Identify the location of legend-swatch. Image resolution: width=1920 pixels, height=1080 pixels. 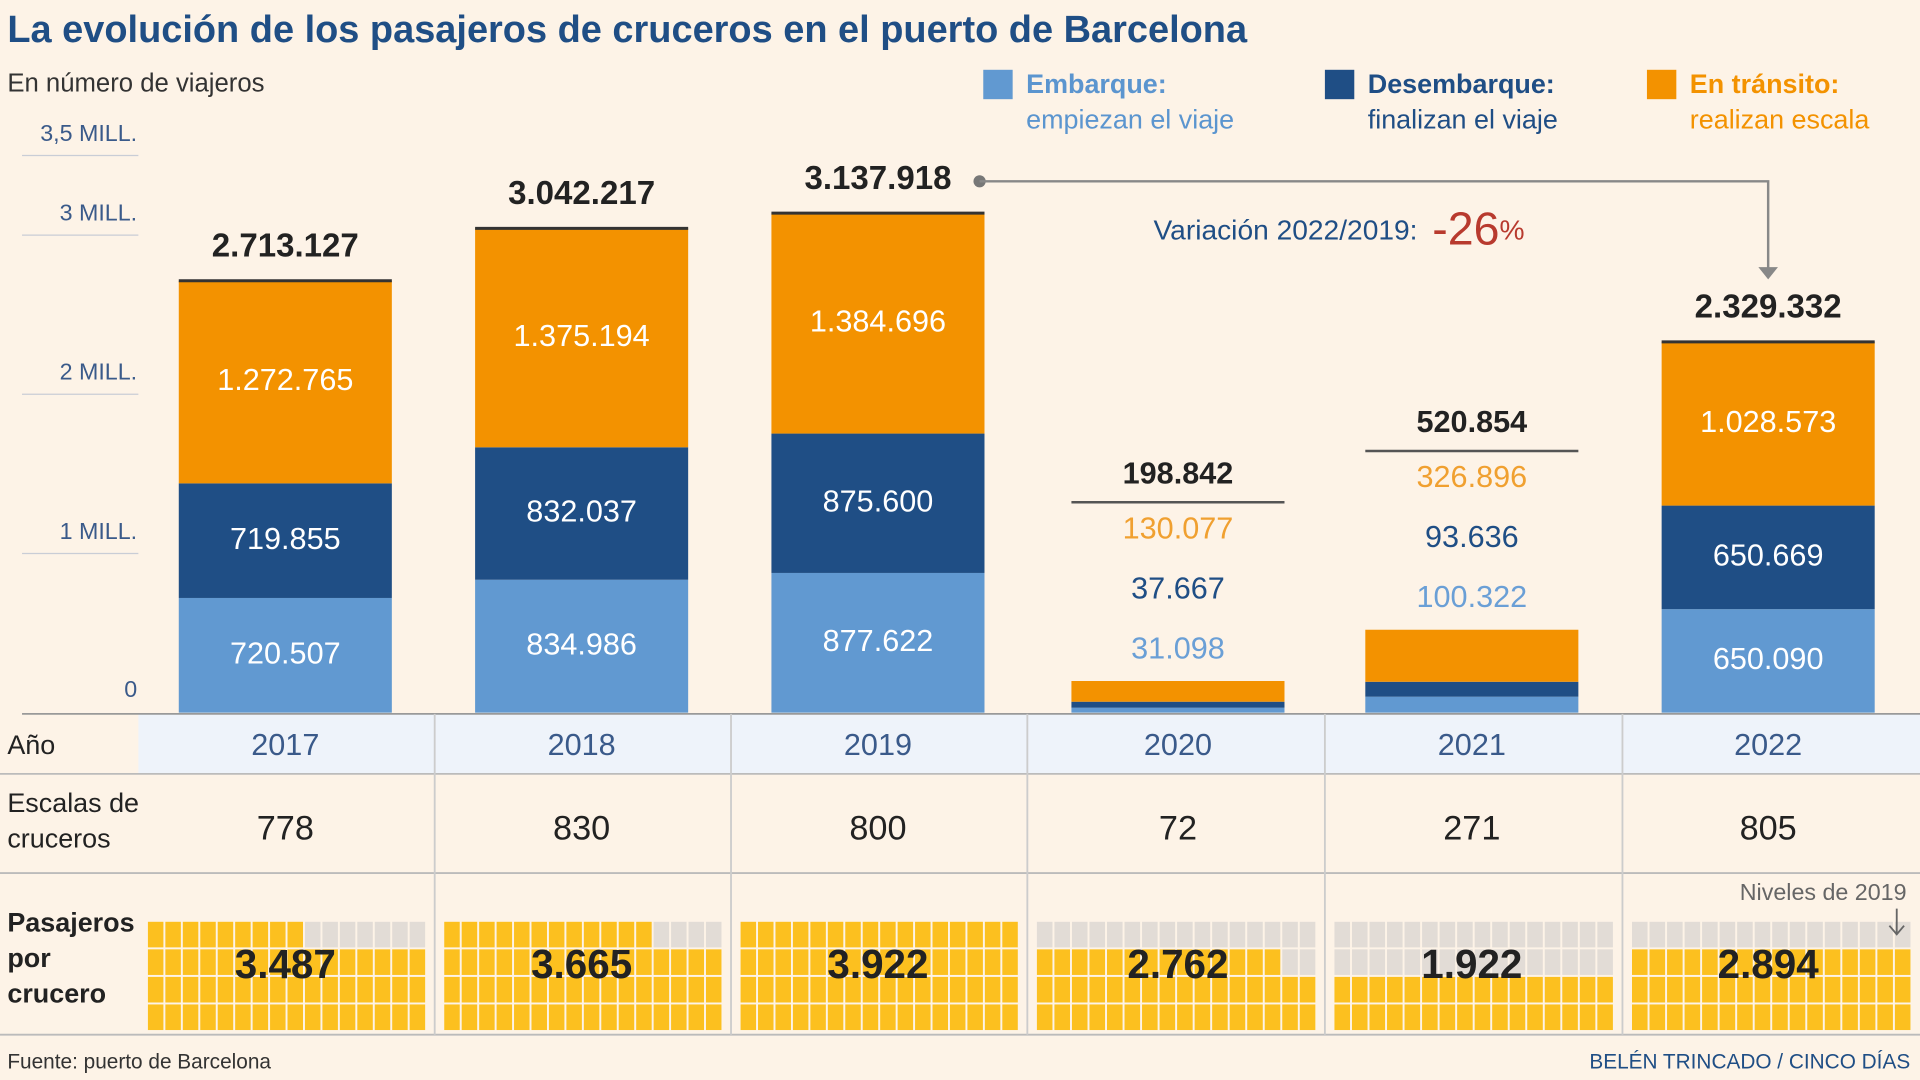
(1661, 84).